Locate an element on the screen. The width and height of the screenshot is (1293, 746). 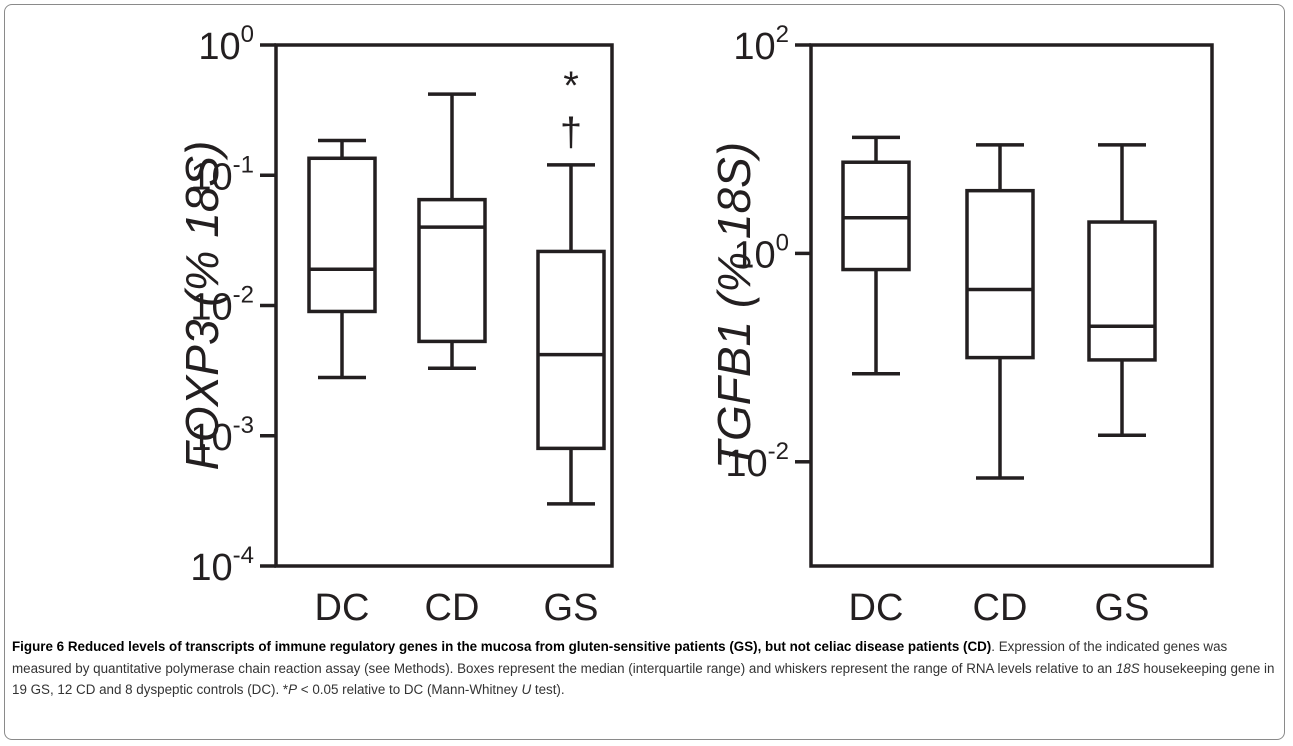
tick-exponent: -1 is located at coordinates (243, 164).